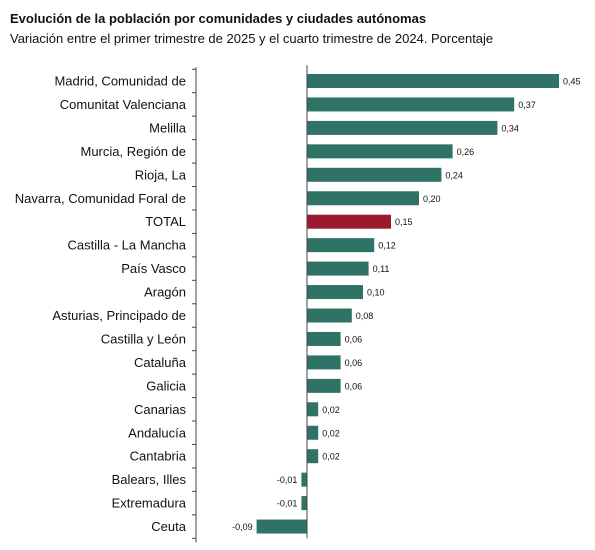  What do you see at coordinates (166, 385) in the screenshot?
I see `category-label: Galicia` at bounding box center [166, 385].